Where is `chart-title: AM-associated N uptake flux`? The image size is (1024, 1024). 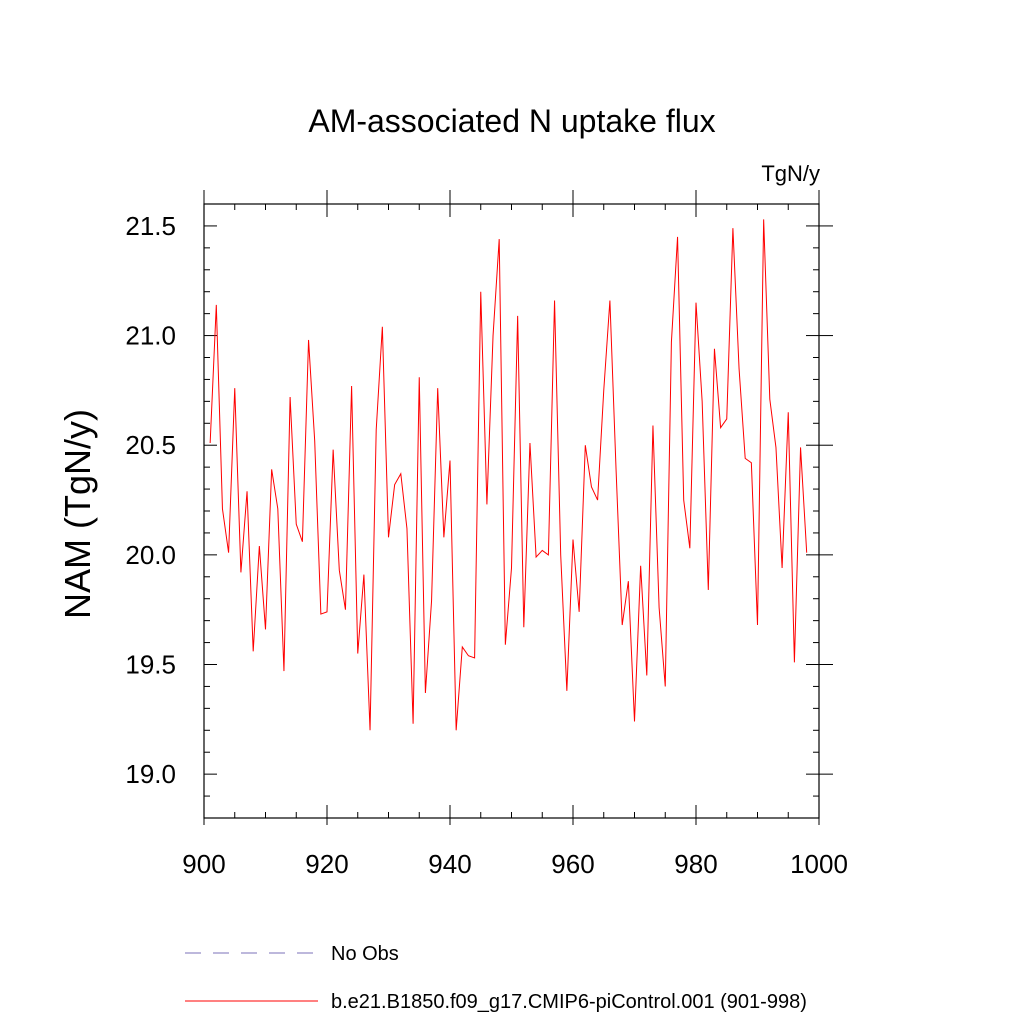 chart-title: AM-associated N uptake flux is located at coordinates (511, 121).